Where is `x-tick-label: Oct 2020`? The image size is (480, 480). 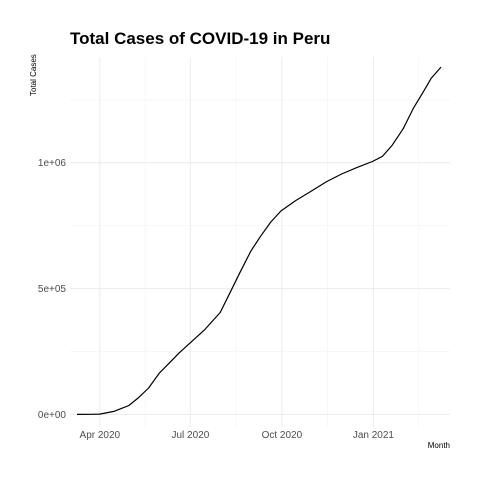 x-tick-label: Oct 2020 is located at coordinates (282, 435).